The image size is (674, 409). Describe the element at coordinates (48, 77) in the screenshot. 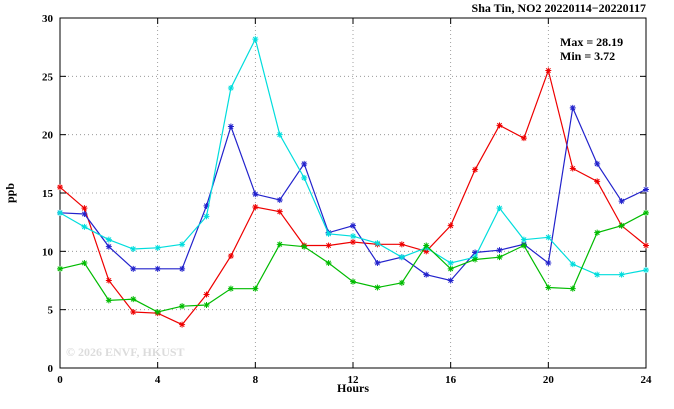

I see `y-tick-label: 25` at that location.